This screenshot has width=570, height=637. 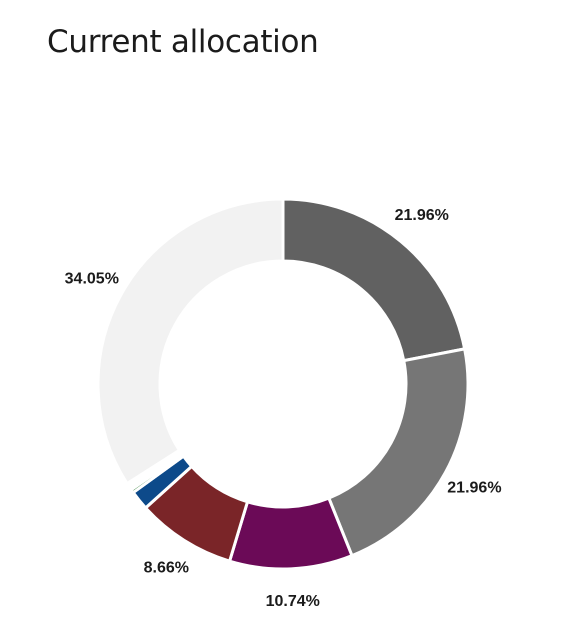 What do you see at coordinates (92, 278) in the screenshot?
I see `slice-data-label-9: 34.05%` at bounding box center [92, 278].